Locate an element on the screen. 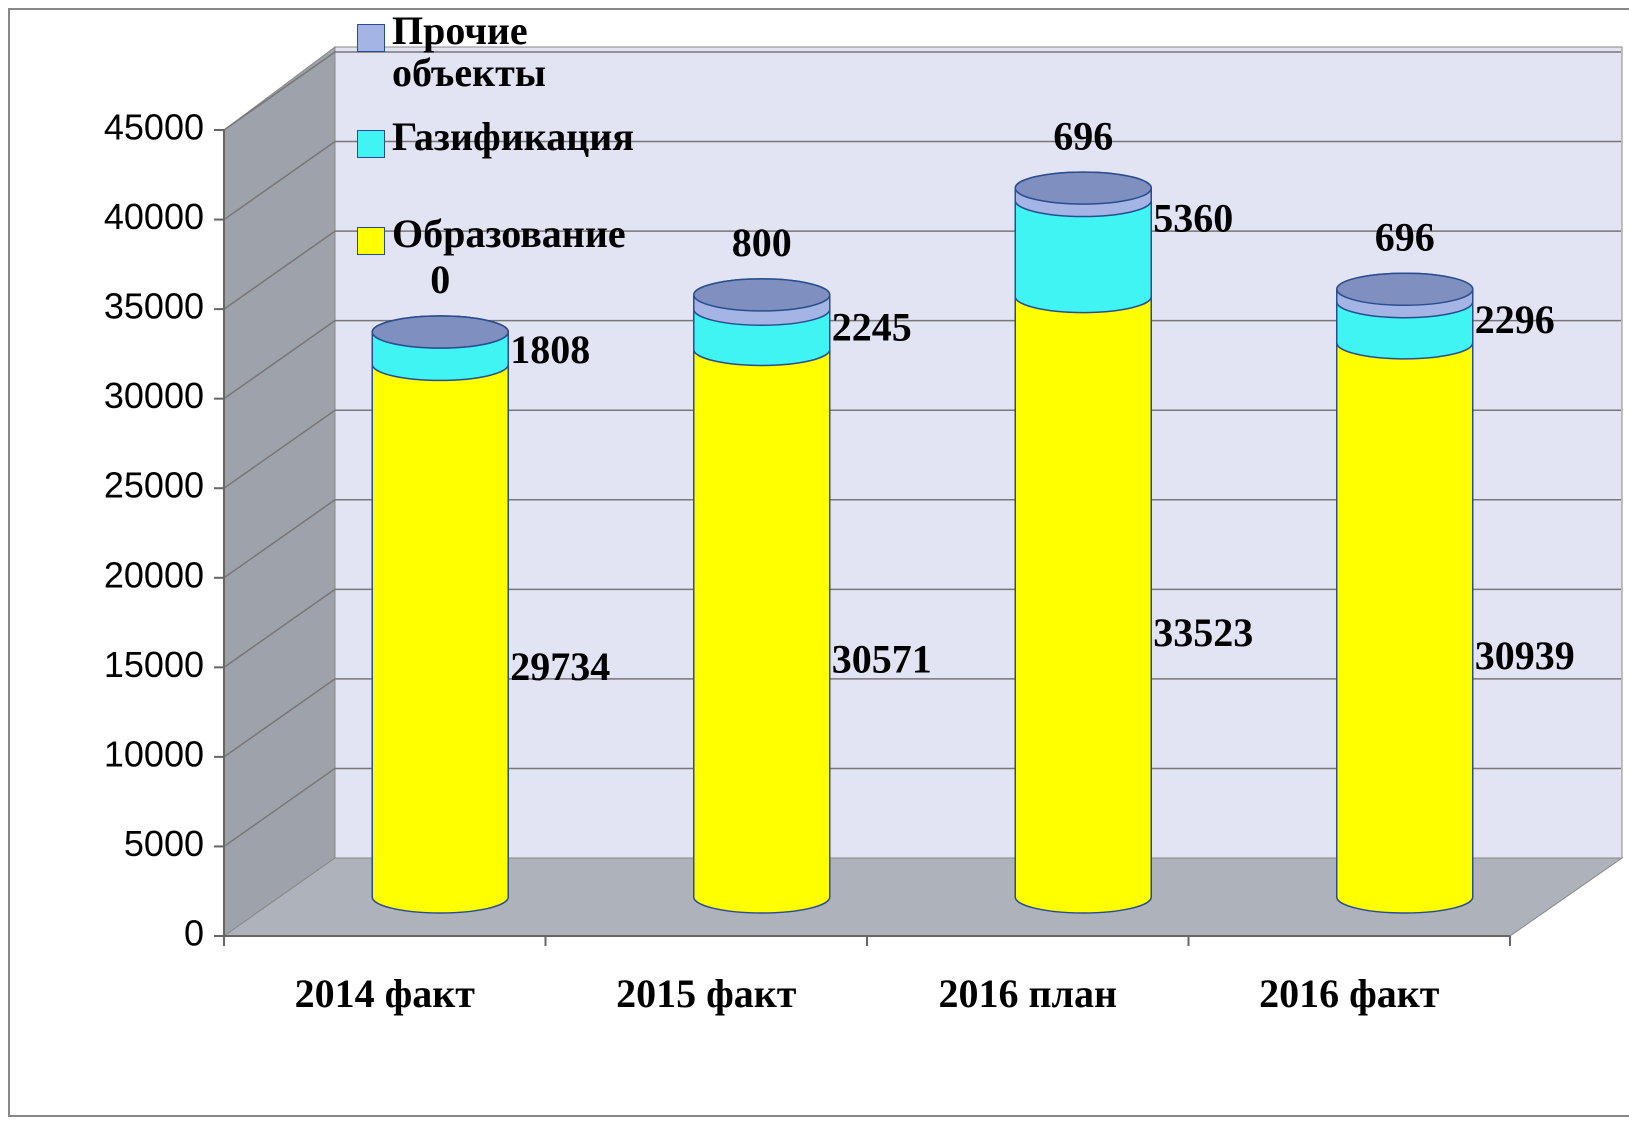 The width and height of the screenshot is (1629, 1125). y-tick-label: 25000 is located at coordinates (154, 485).